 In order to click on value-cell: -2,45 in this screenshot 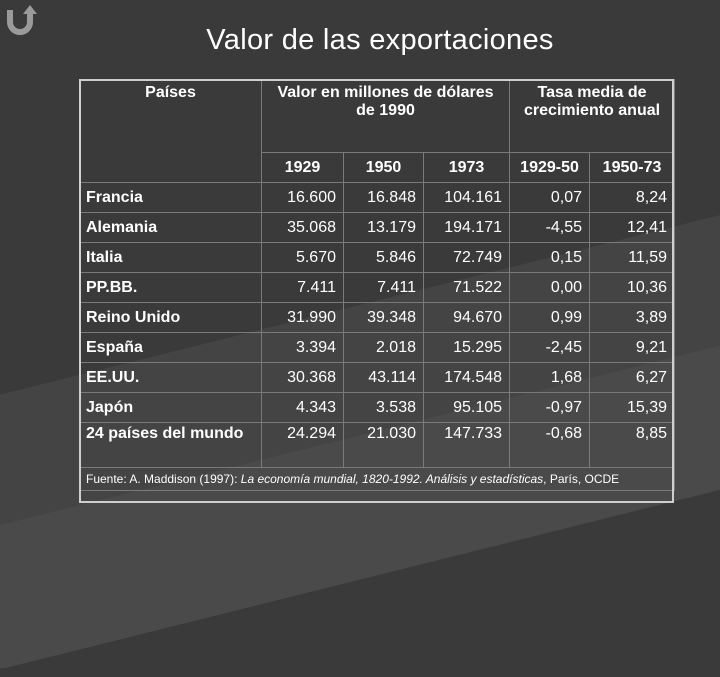, I will do `click(550, 347)`.